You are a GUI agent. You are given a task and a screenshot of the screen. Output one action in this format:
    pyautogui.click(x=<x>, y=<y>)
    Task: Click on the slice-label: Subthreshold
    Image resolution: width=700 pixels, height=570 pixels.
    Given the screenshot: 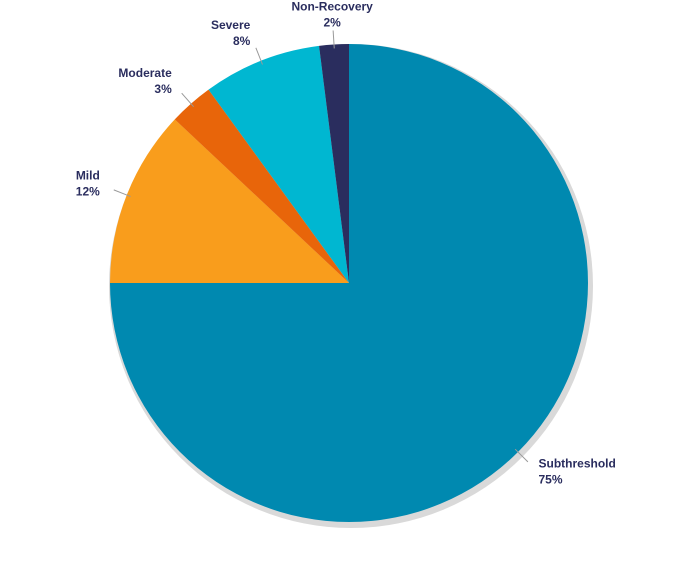 What is the action you would take?
    pyautogui.click(x=577, y=464)
    